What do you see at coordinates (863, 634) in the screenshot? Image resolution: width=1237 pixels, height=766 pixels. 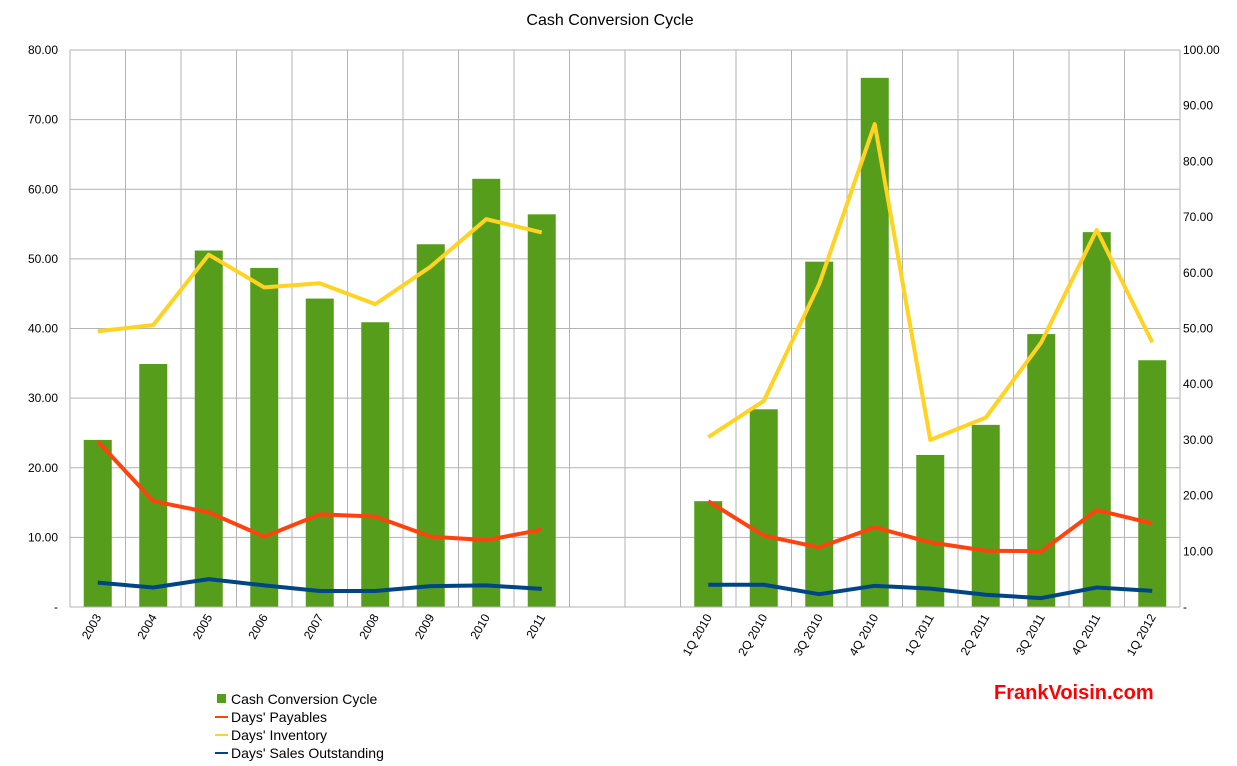 I see `x-tick-label: 4Q 2010` at bounding box center [863, 634].